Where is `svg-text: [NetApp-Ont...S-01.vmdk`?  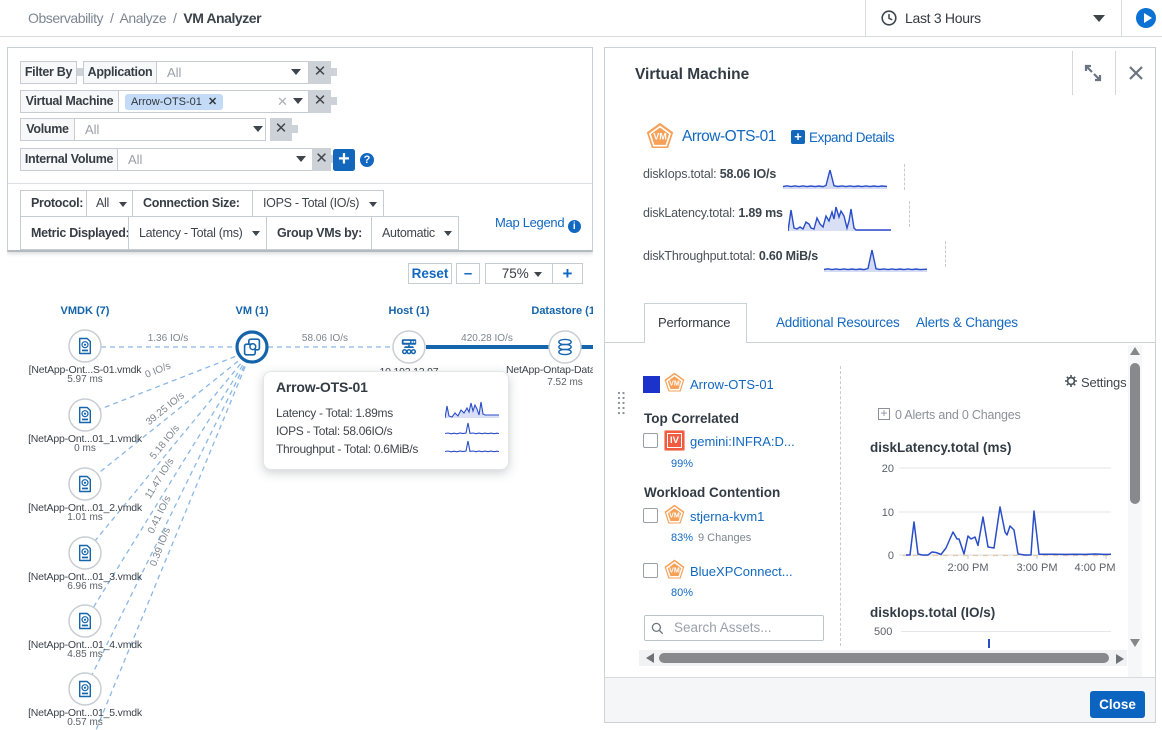 svg-text: [NetApp-Ont...S-01.vmdk is located at coordinates (86, 370).